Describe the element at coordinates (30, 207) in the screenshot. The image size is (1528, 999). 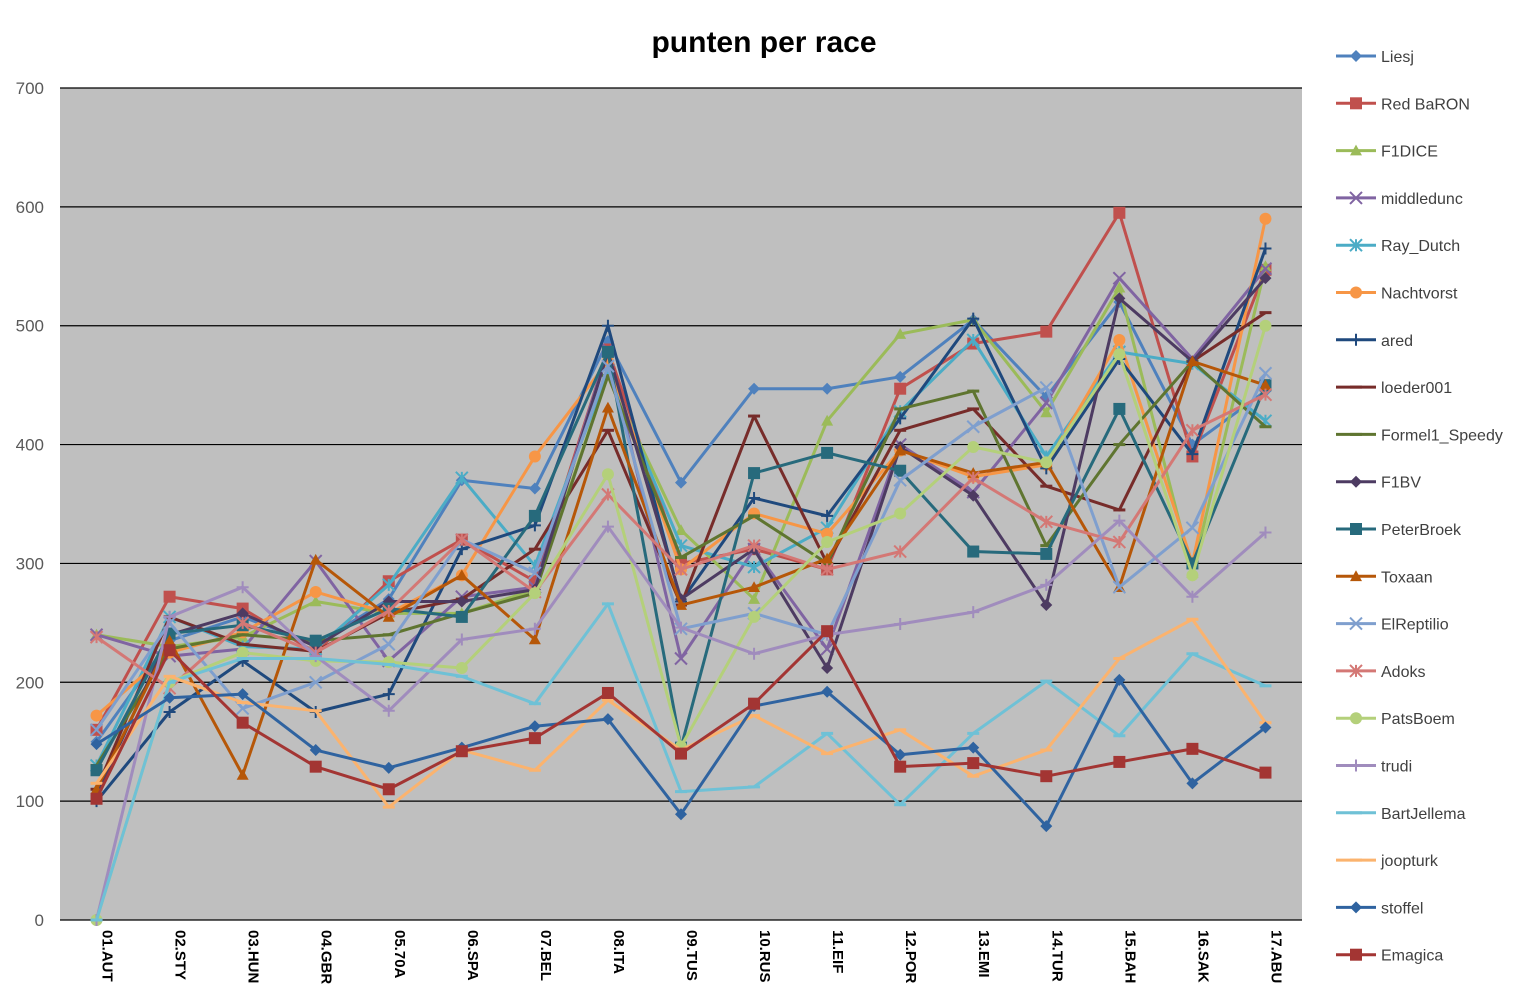
I see `y-tick-label: 600` at that location.